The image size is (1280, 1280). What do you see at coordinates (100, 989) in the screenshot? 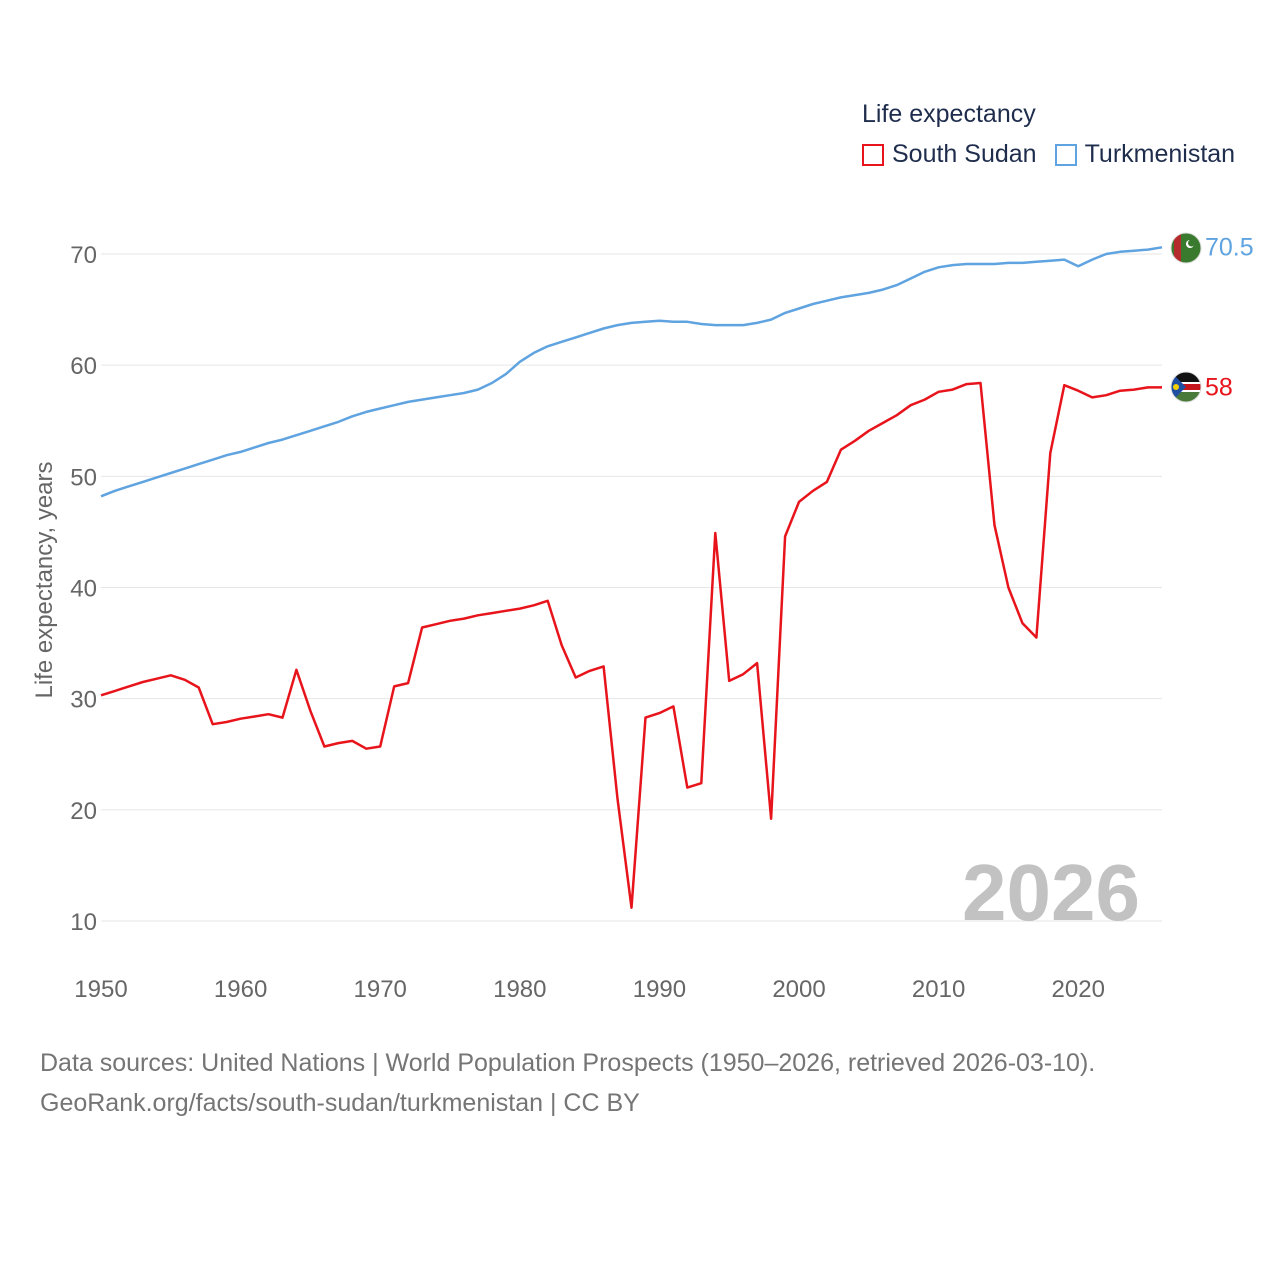
I see `x-tick-label: 1950` at bounding box center [100, 989].